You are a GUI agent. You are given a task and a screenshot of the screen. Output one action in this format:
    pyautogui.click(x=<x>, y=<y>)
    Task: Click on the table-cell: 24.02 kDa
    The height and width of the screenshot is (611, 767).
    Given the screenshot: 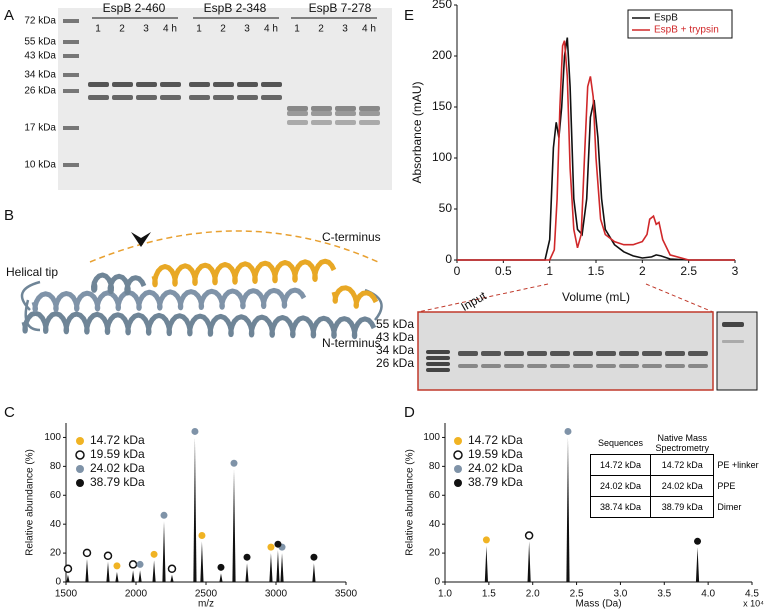 What is the action you would take?
    pyautogui.click(x=620, y=486)
    